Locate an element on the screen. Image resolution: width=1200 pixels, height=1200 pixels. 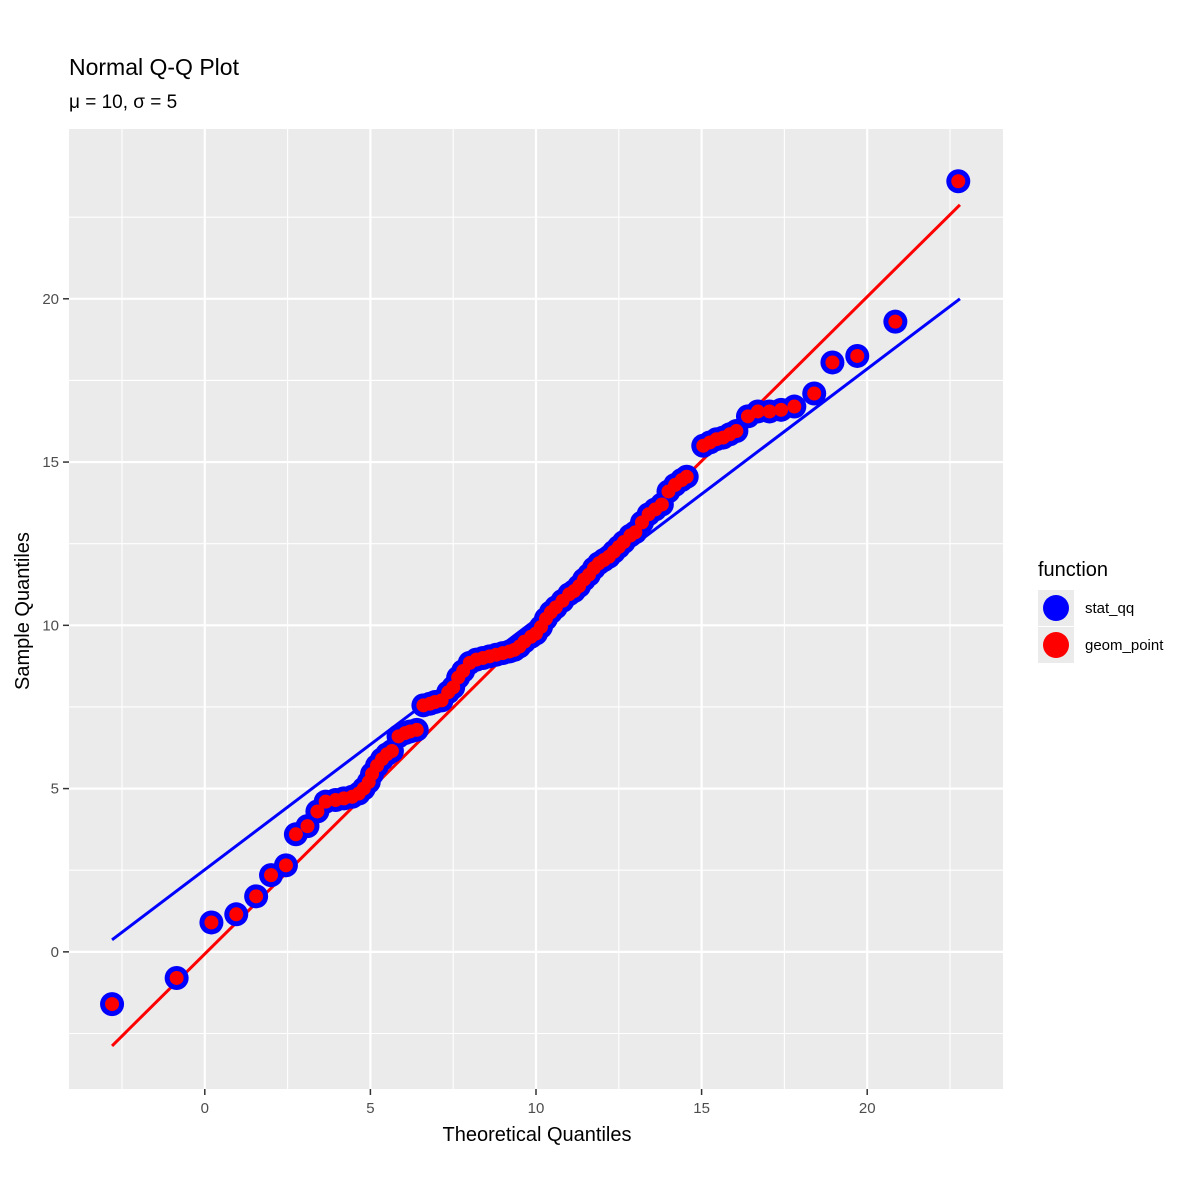
x-axis-title: Theoretical Quantiles is located at coordinates (537, 1135).